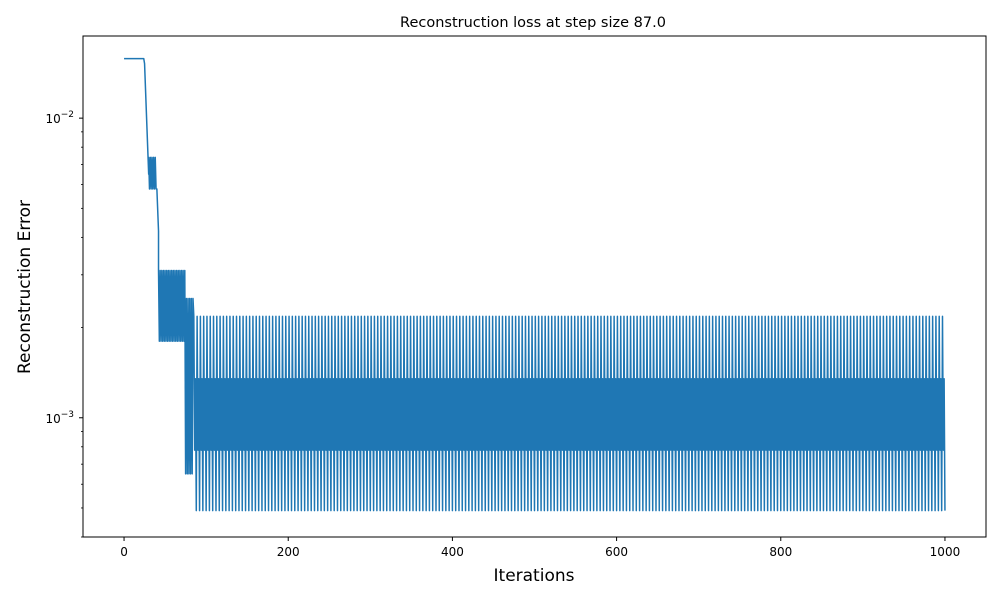  I want to click on x-tick-label: 200, so click(288, 552).